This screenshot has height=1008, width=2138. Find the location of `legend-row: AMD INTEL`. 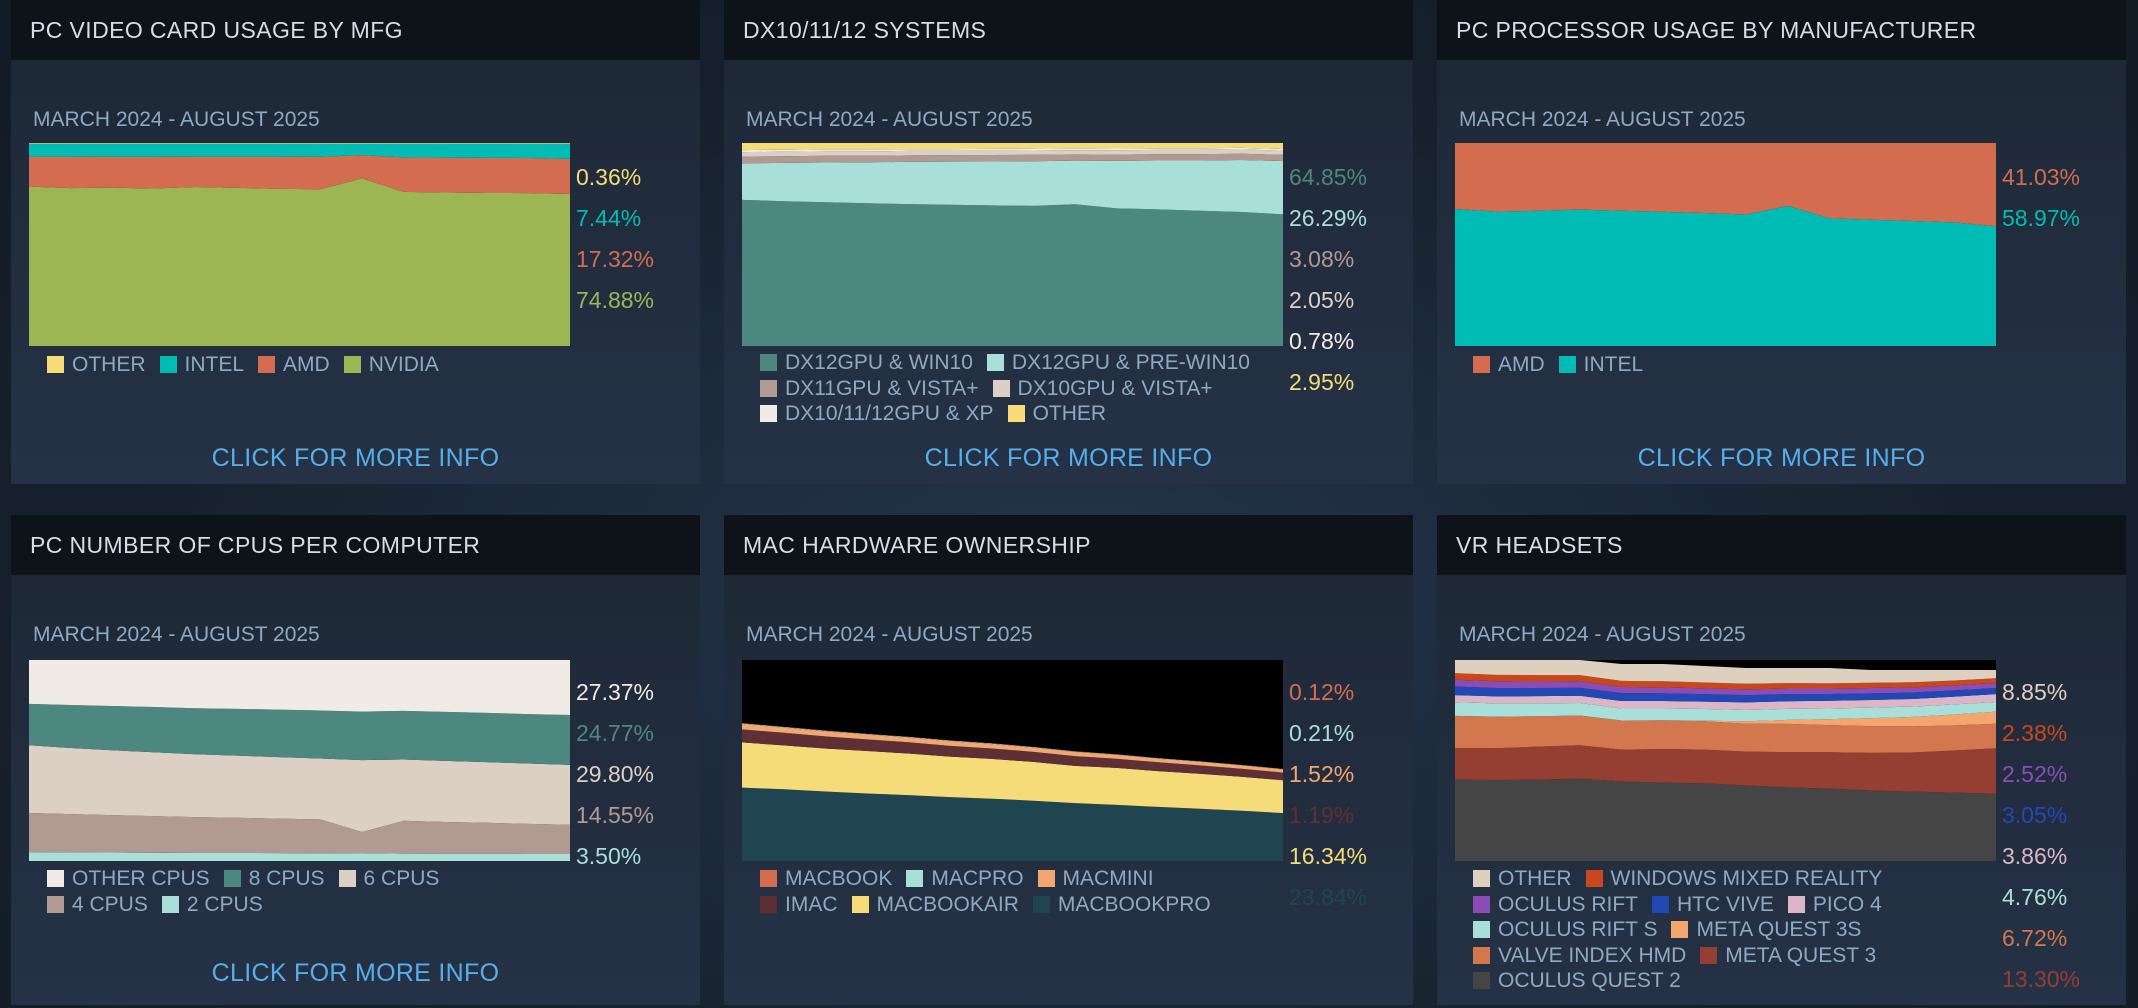

legend-row: AMD INTEL is located at coordinates (1738, 365).